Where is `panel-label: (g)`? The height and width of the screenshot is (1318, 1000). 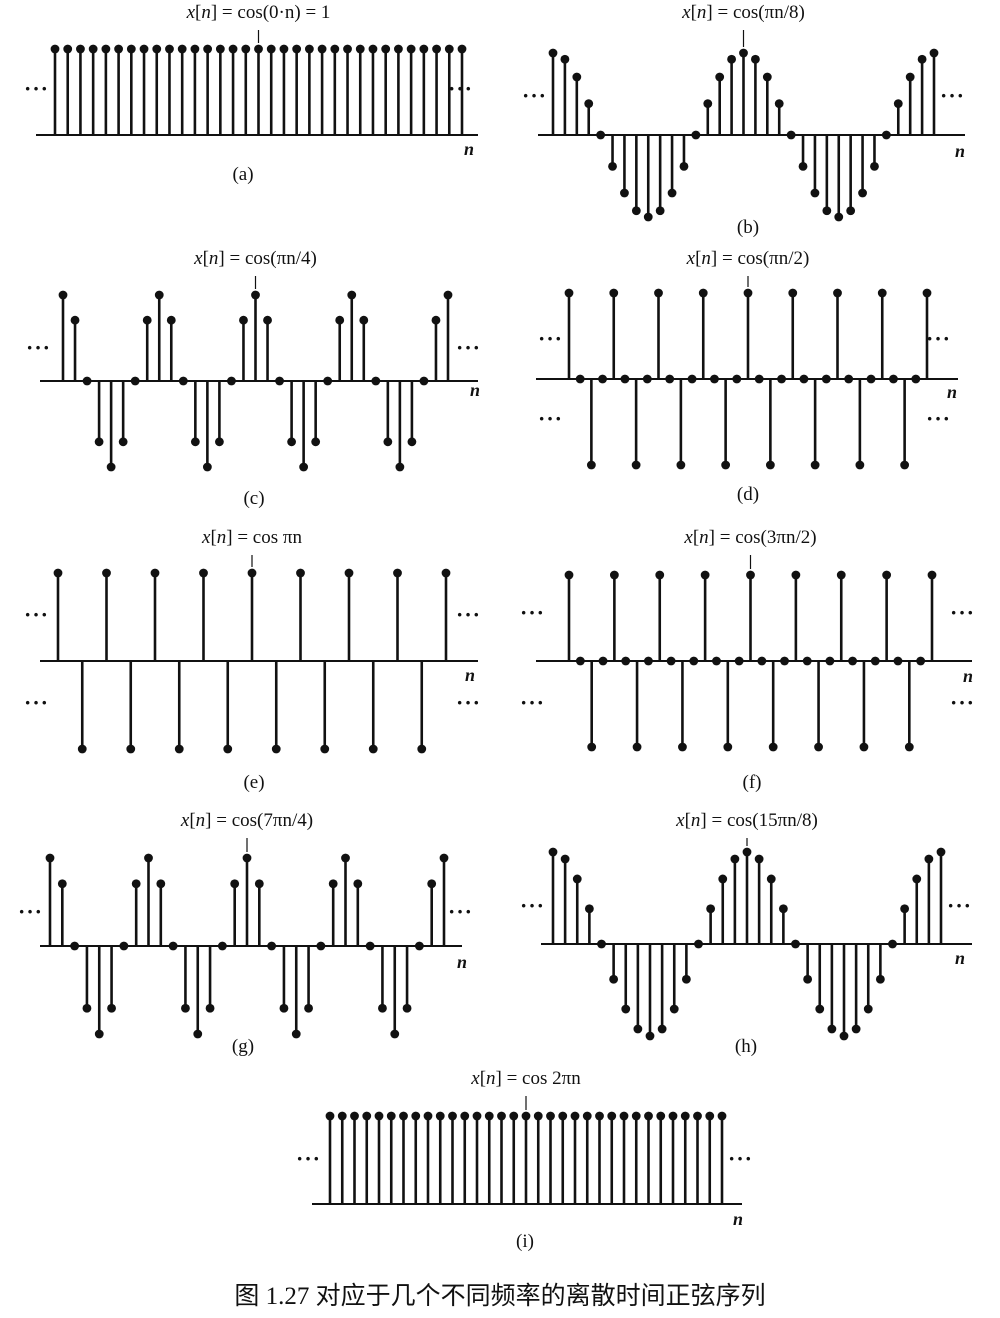
panel-label: (g) is located at coordinates (243, 1046).